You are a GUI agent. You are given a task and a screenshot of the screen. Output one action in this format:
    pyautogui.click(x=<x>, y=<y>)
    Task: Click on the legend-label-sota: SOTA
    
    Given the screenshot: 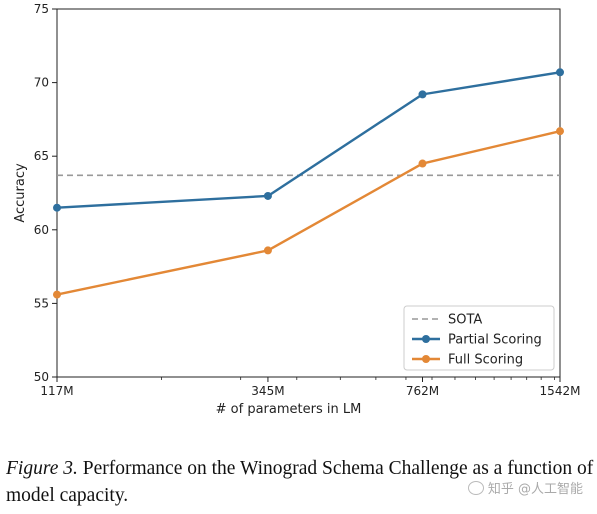 What is the action you would take?
    pyautogui.click(x=465, y=320)
    